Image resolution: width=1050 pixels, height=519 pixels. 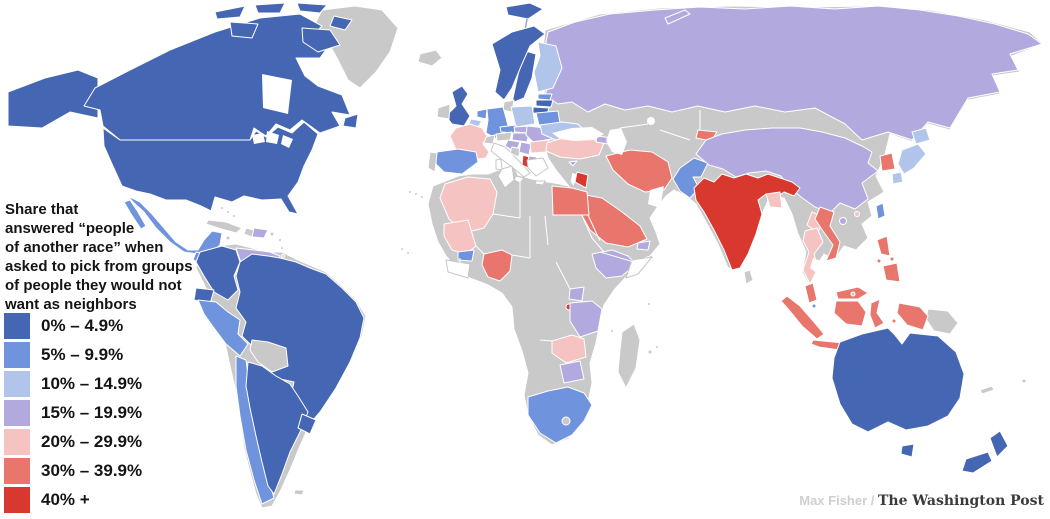 I want to click on country-hungary, so click(x=520, y=137).